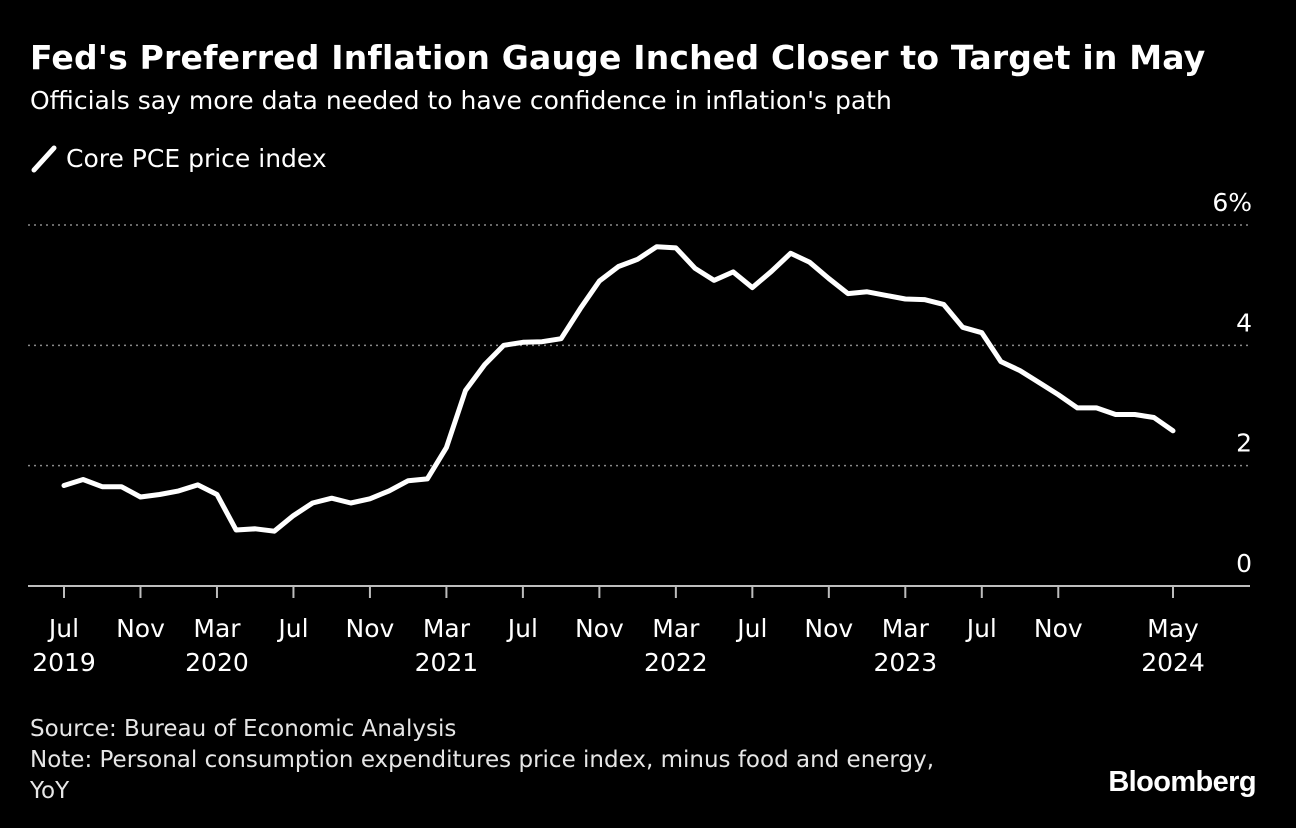 Image resolution: width=1296 pixels, height=828 pixels. I want to click on legend-label: Core PCE price index, so click(196, 158).